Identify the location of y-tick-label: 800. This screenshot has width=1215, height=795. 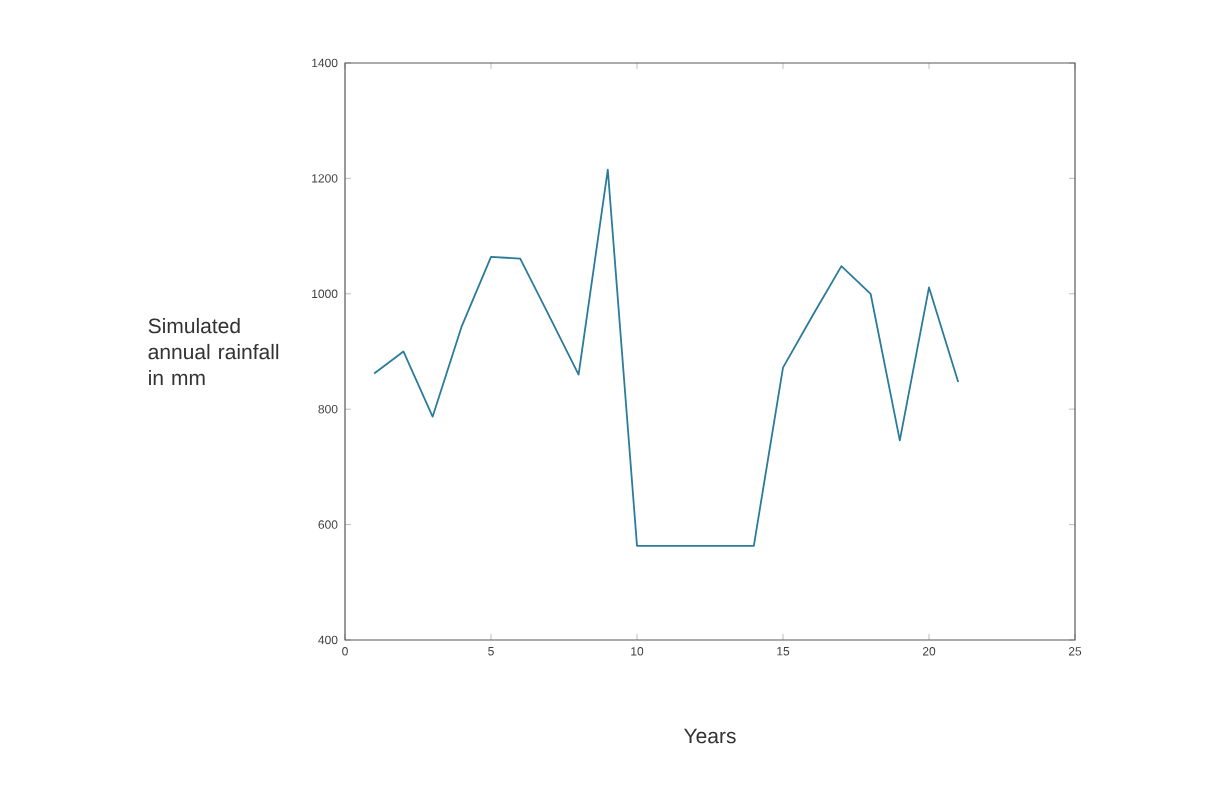
(328, 409).